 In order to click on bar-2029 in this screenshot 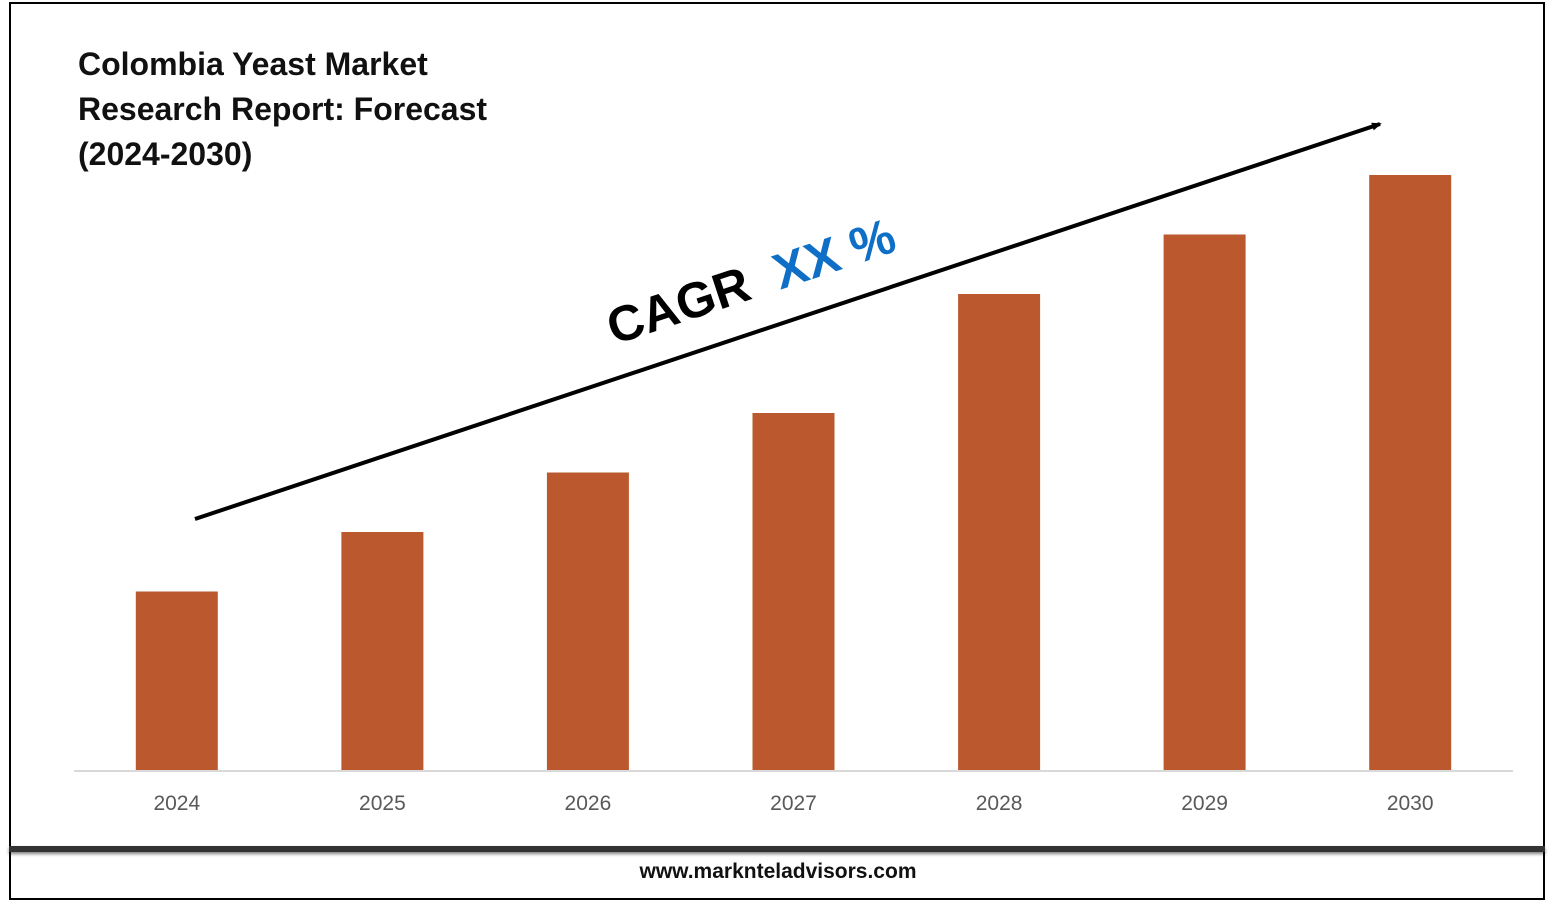, I will do `click(1204, 502)`.